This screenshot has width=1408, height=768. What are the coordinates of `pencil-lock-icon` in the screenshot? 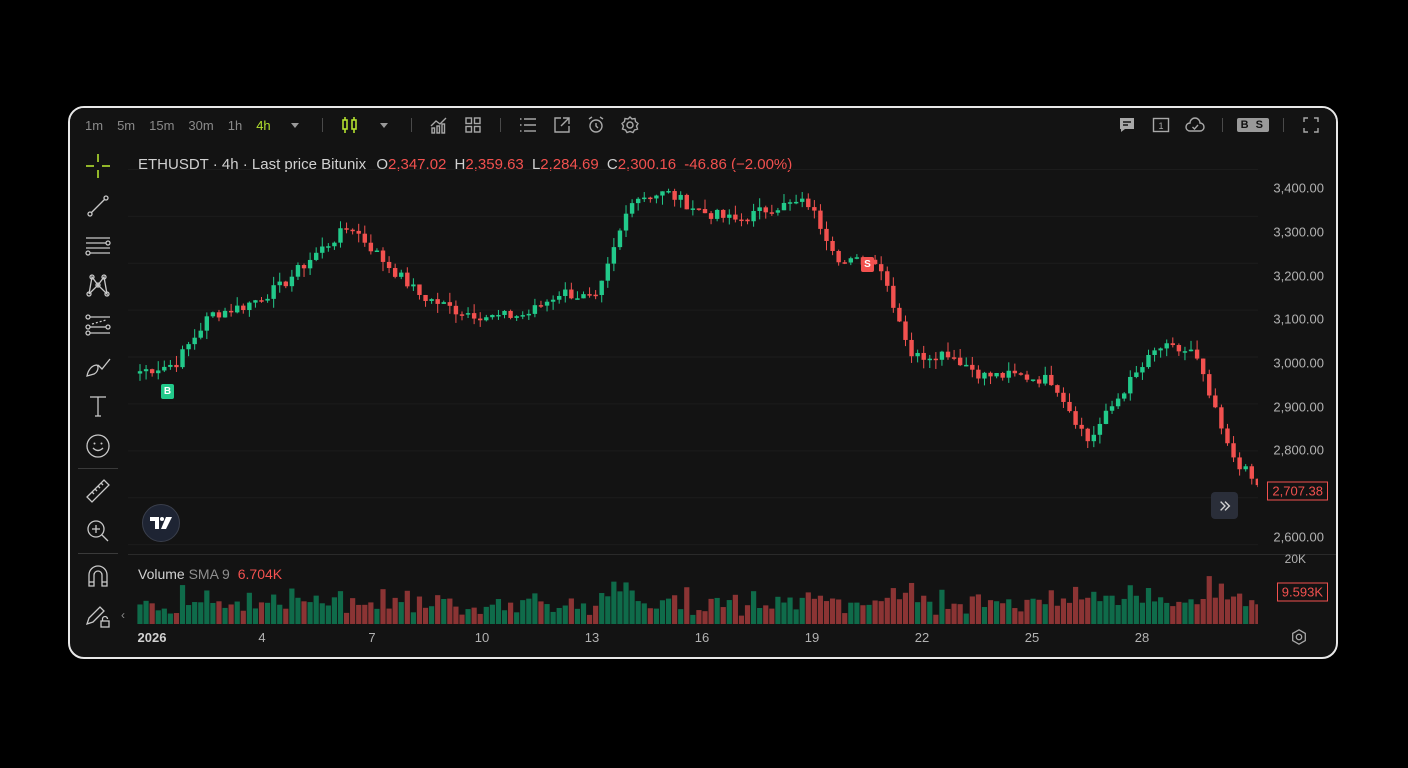 It's located at (97, 617).